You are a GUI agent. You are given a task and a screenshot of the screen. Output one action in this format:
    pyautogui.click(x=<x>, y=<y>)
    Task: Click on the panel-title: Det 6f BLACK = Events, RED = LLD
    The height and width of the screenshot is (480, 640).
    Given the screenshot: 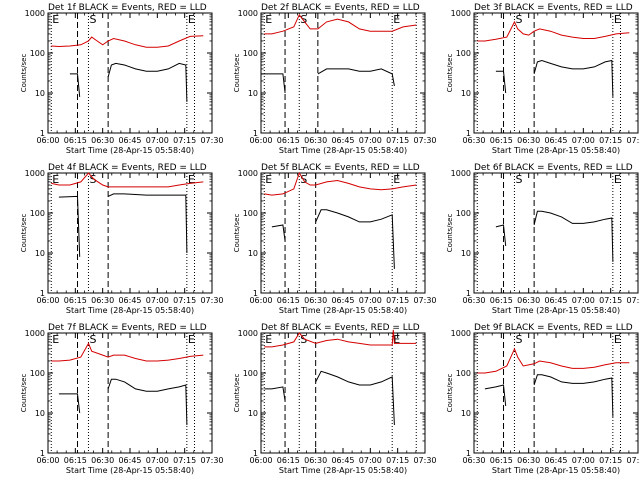 What is the action you would take?
    pyautogui.click(x=553, y=168)
    